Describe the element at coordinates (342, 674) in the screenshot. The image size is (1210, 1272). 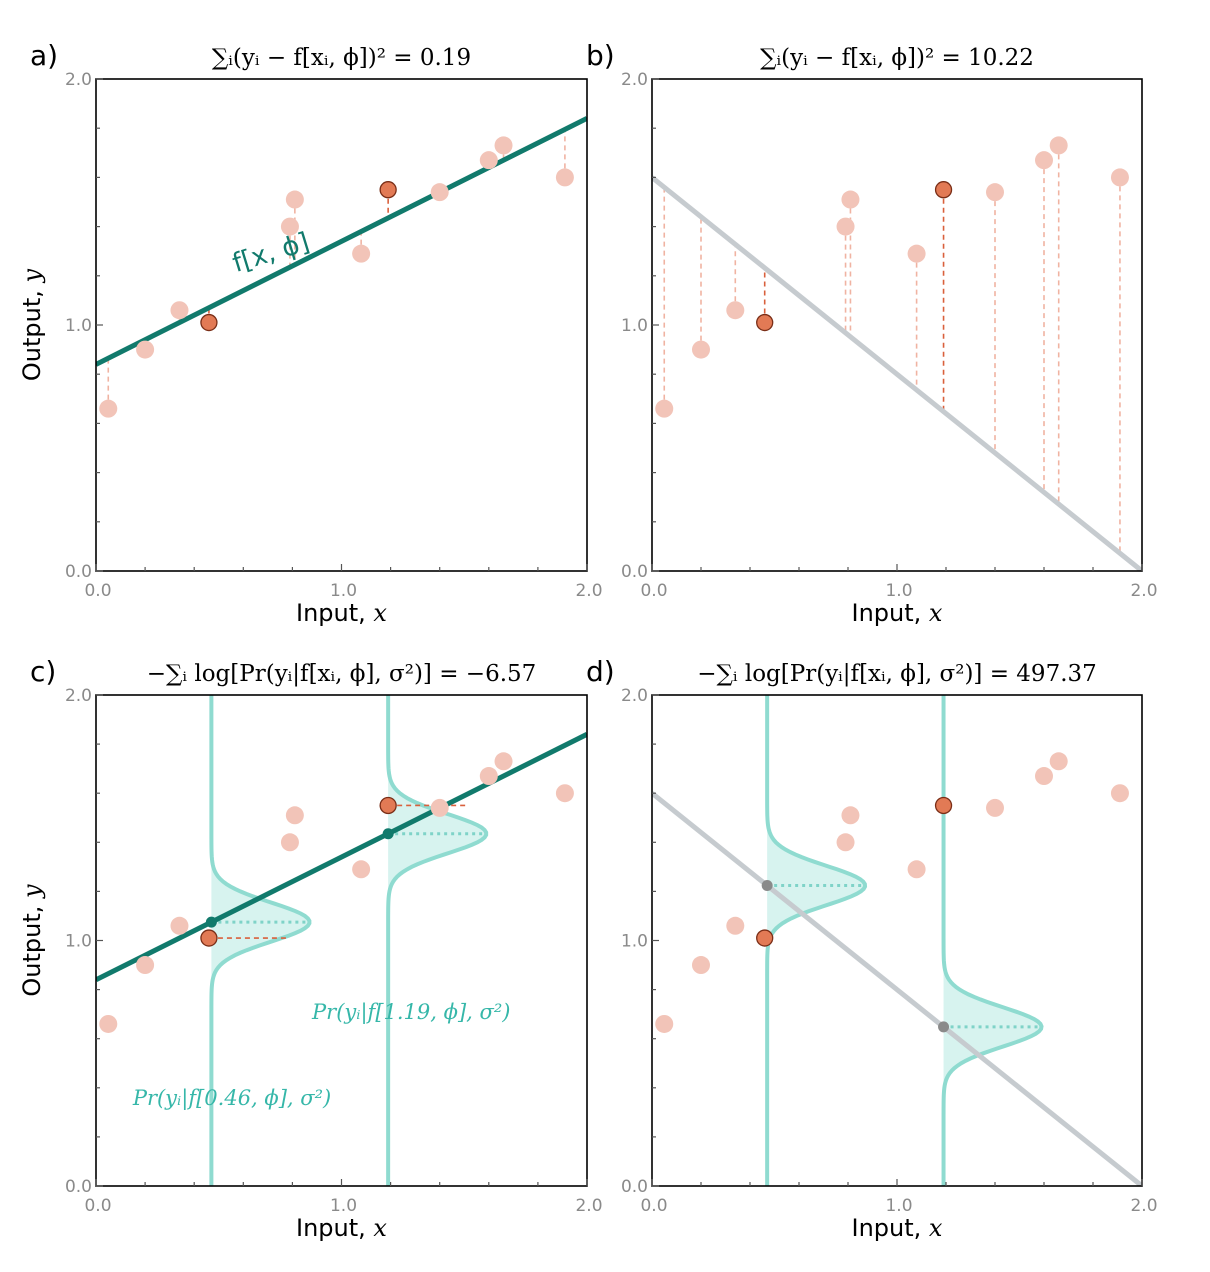
I see `panel-title: −∑ᵢ log[Pr(yᵢ|f[xᵢ, ϕ], σ²)] = −6.57` at that location.